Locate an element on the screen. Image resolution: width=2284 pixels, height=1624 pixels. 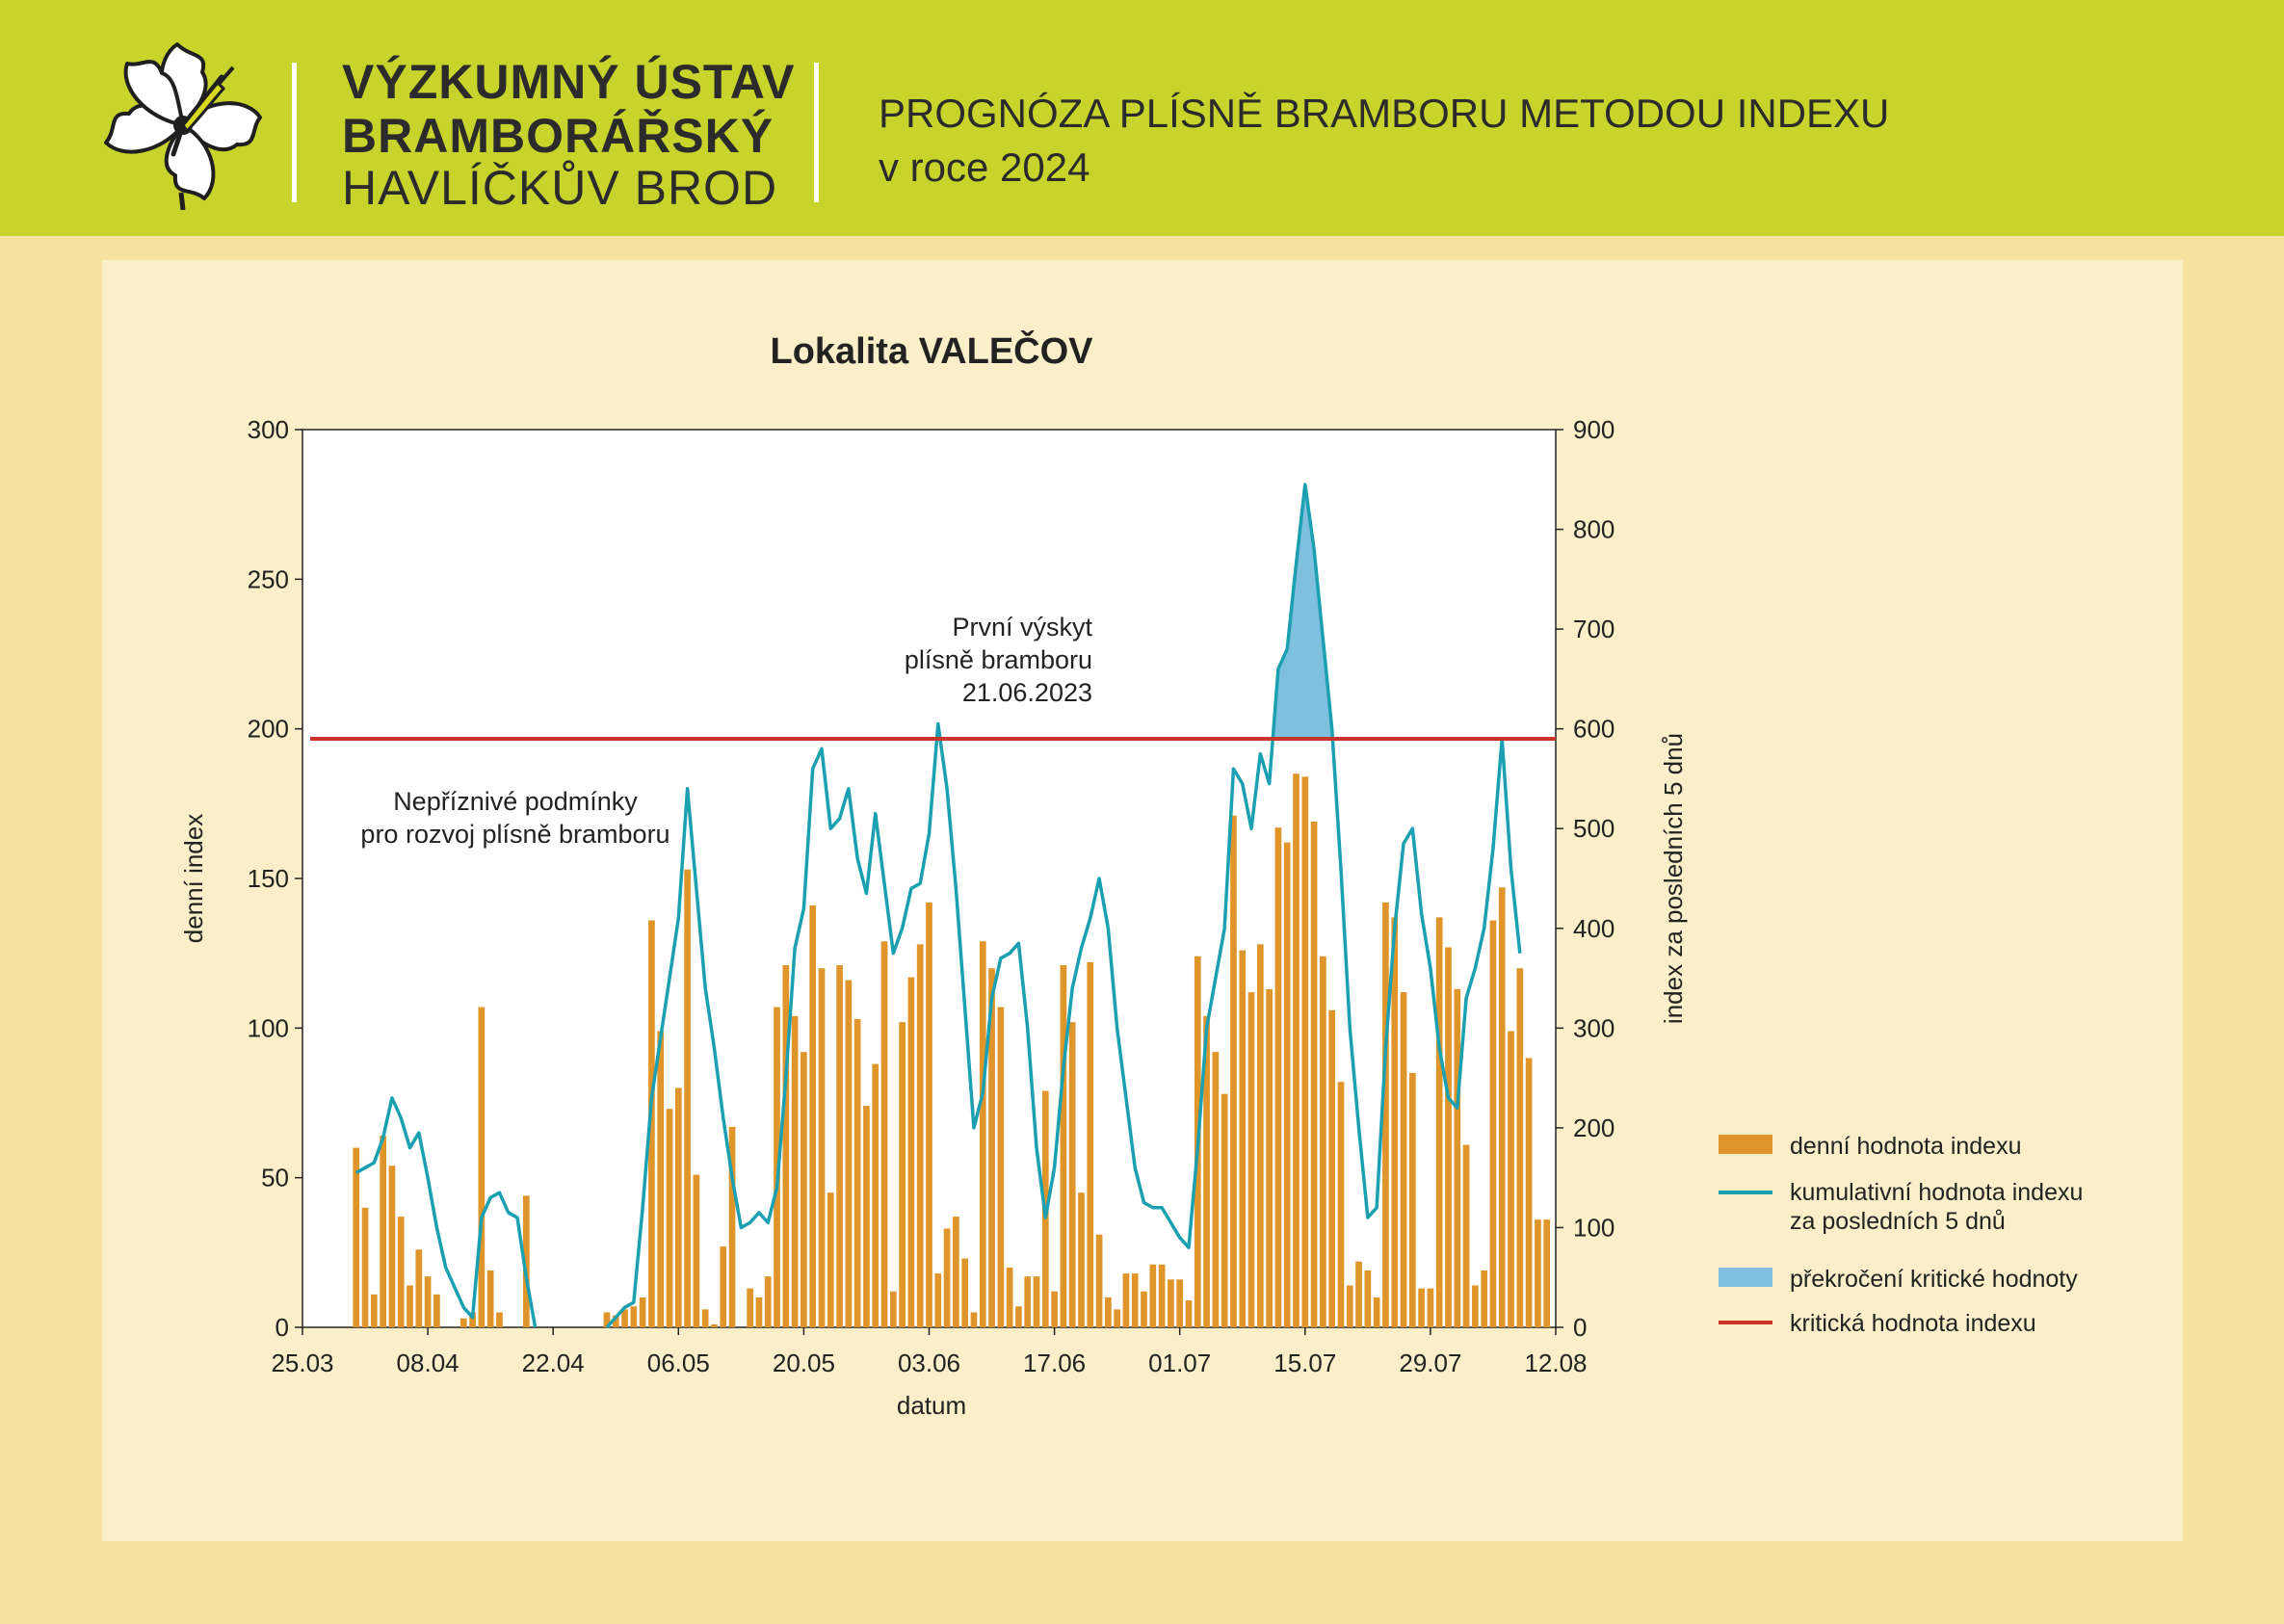
x-axis-label: datum is located at coordinates (931, 1405).